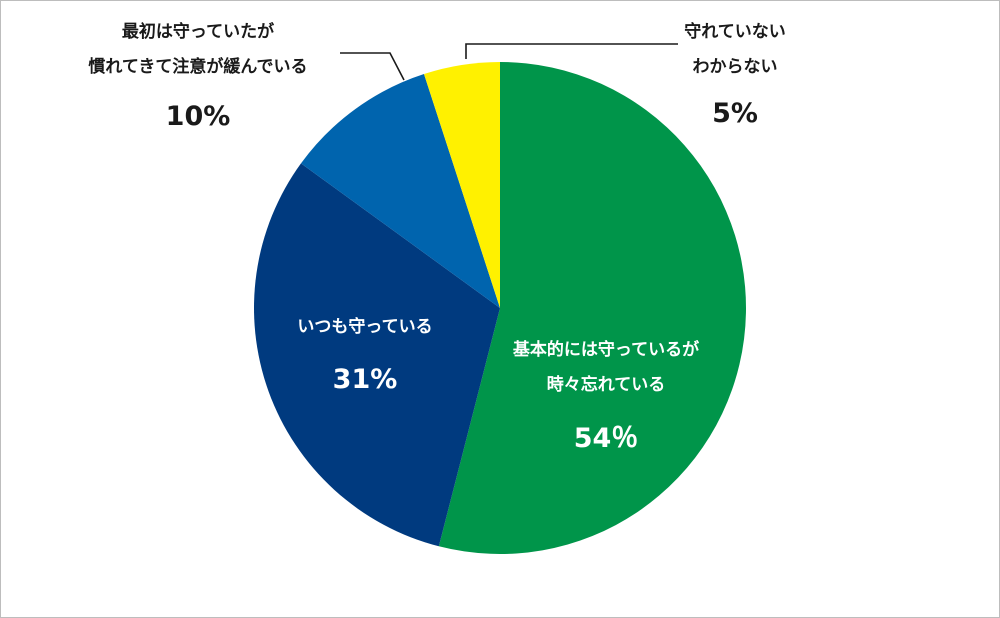 The height and width of the screenshot is (618, 1000). I want to click on slice-4-label-line-2: わからない, so click(735, 67).